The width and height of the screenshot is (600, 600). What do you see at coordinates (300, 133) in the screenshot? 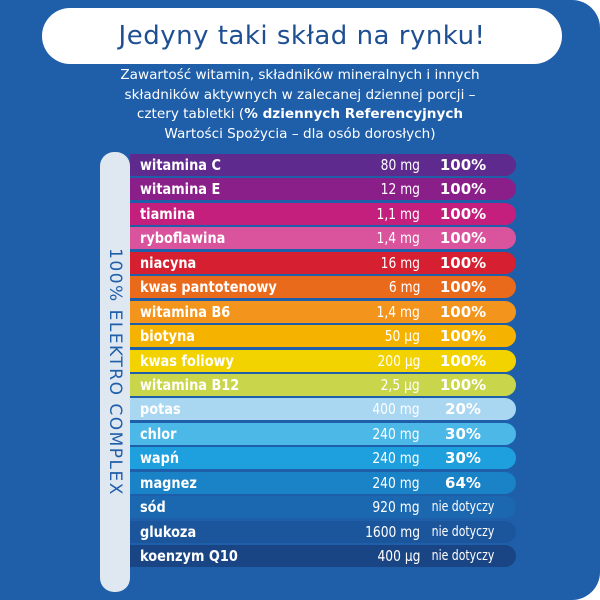
I see `intro-line: Wartości Spożycia – dla osób dorosłych)` at bounding box center [300, 133].